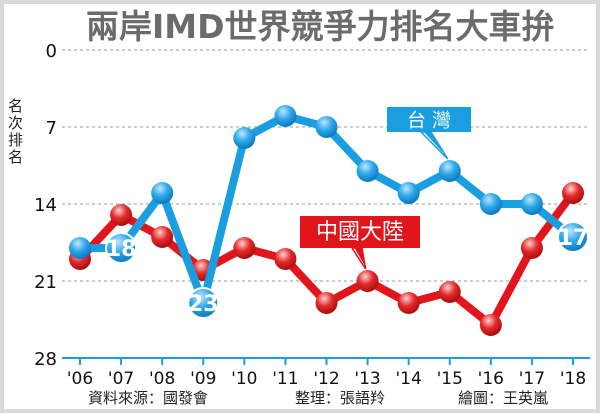  What do you see at coordinates (51, 51) in the screenshot?
I see `y-tick-label: 0` at bounding box center [51, 51].